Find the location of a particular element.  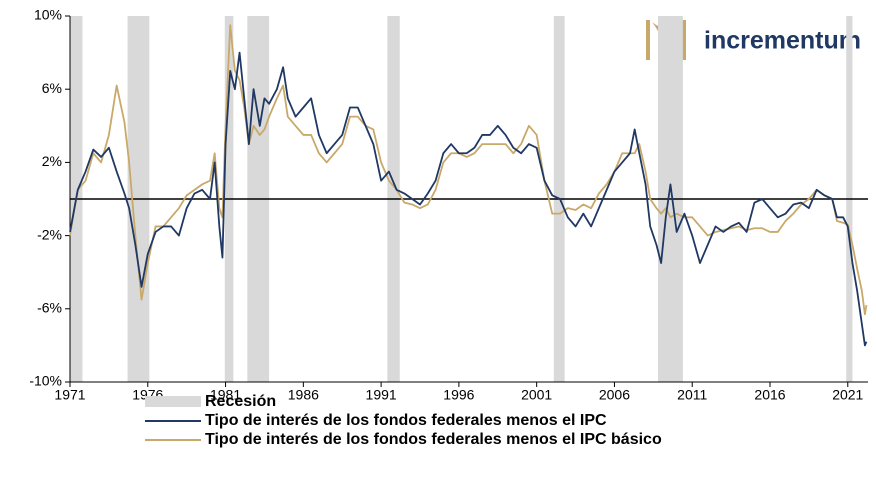

y-tick-label: -6% is located at coordinates (49, 308).